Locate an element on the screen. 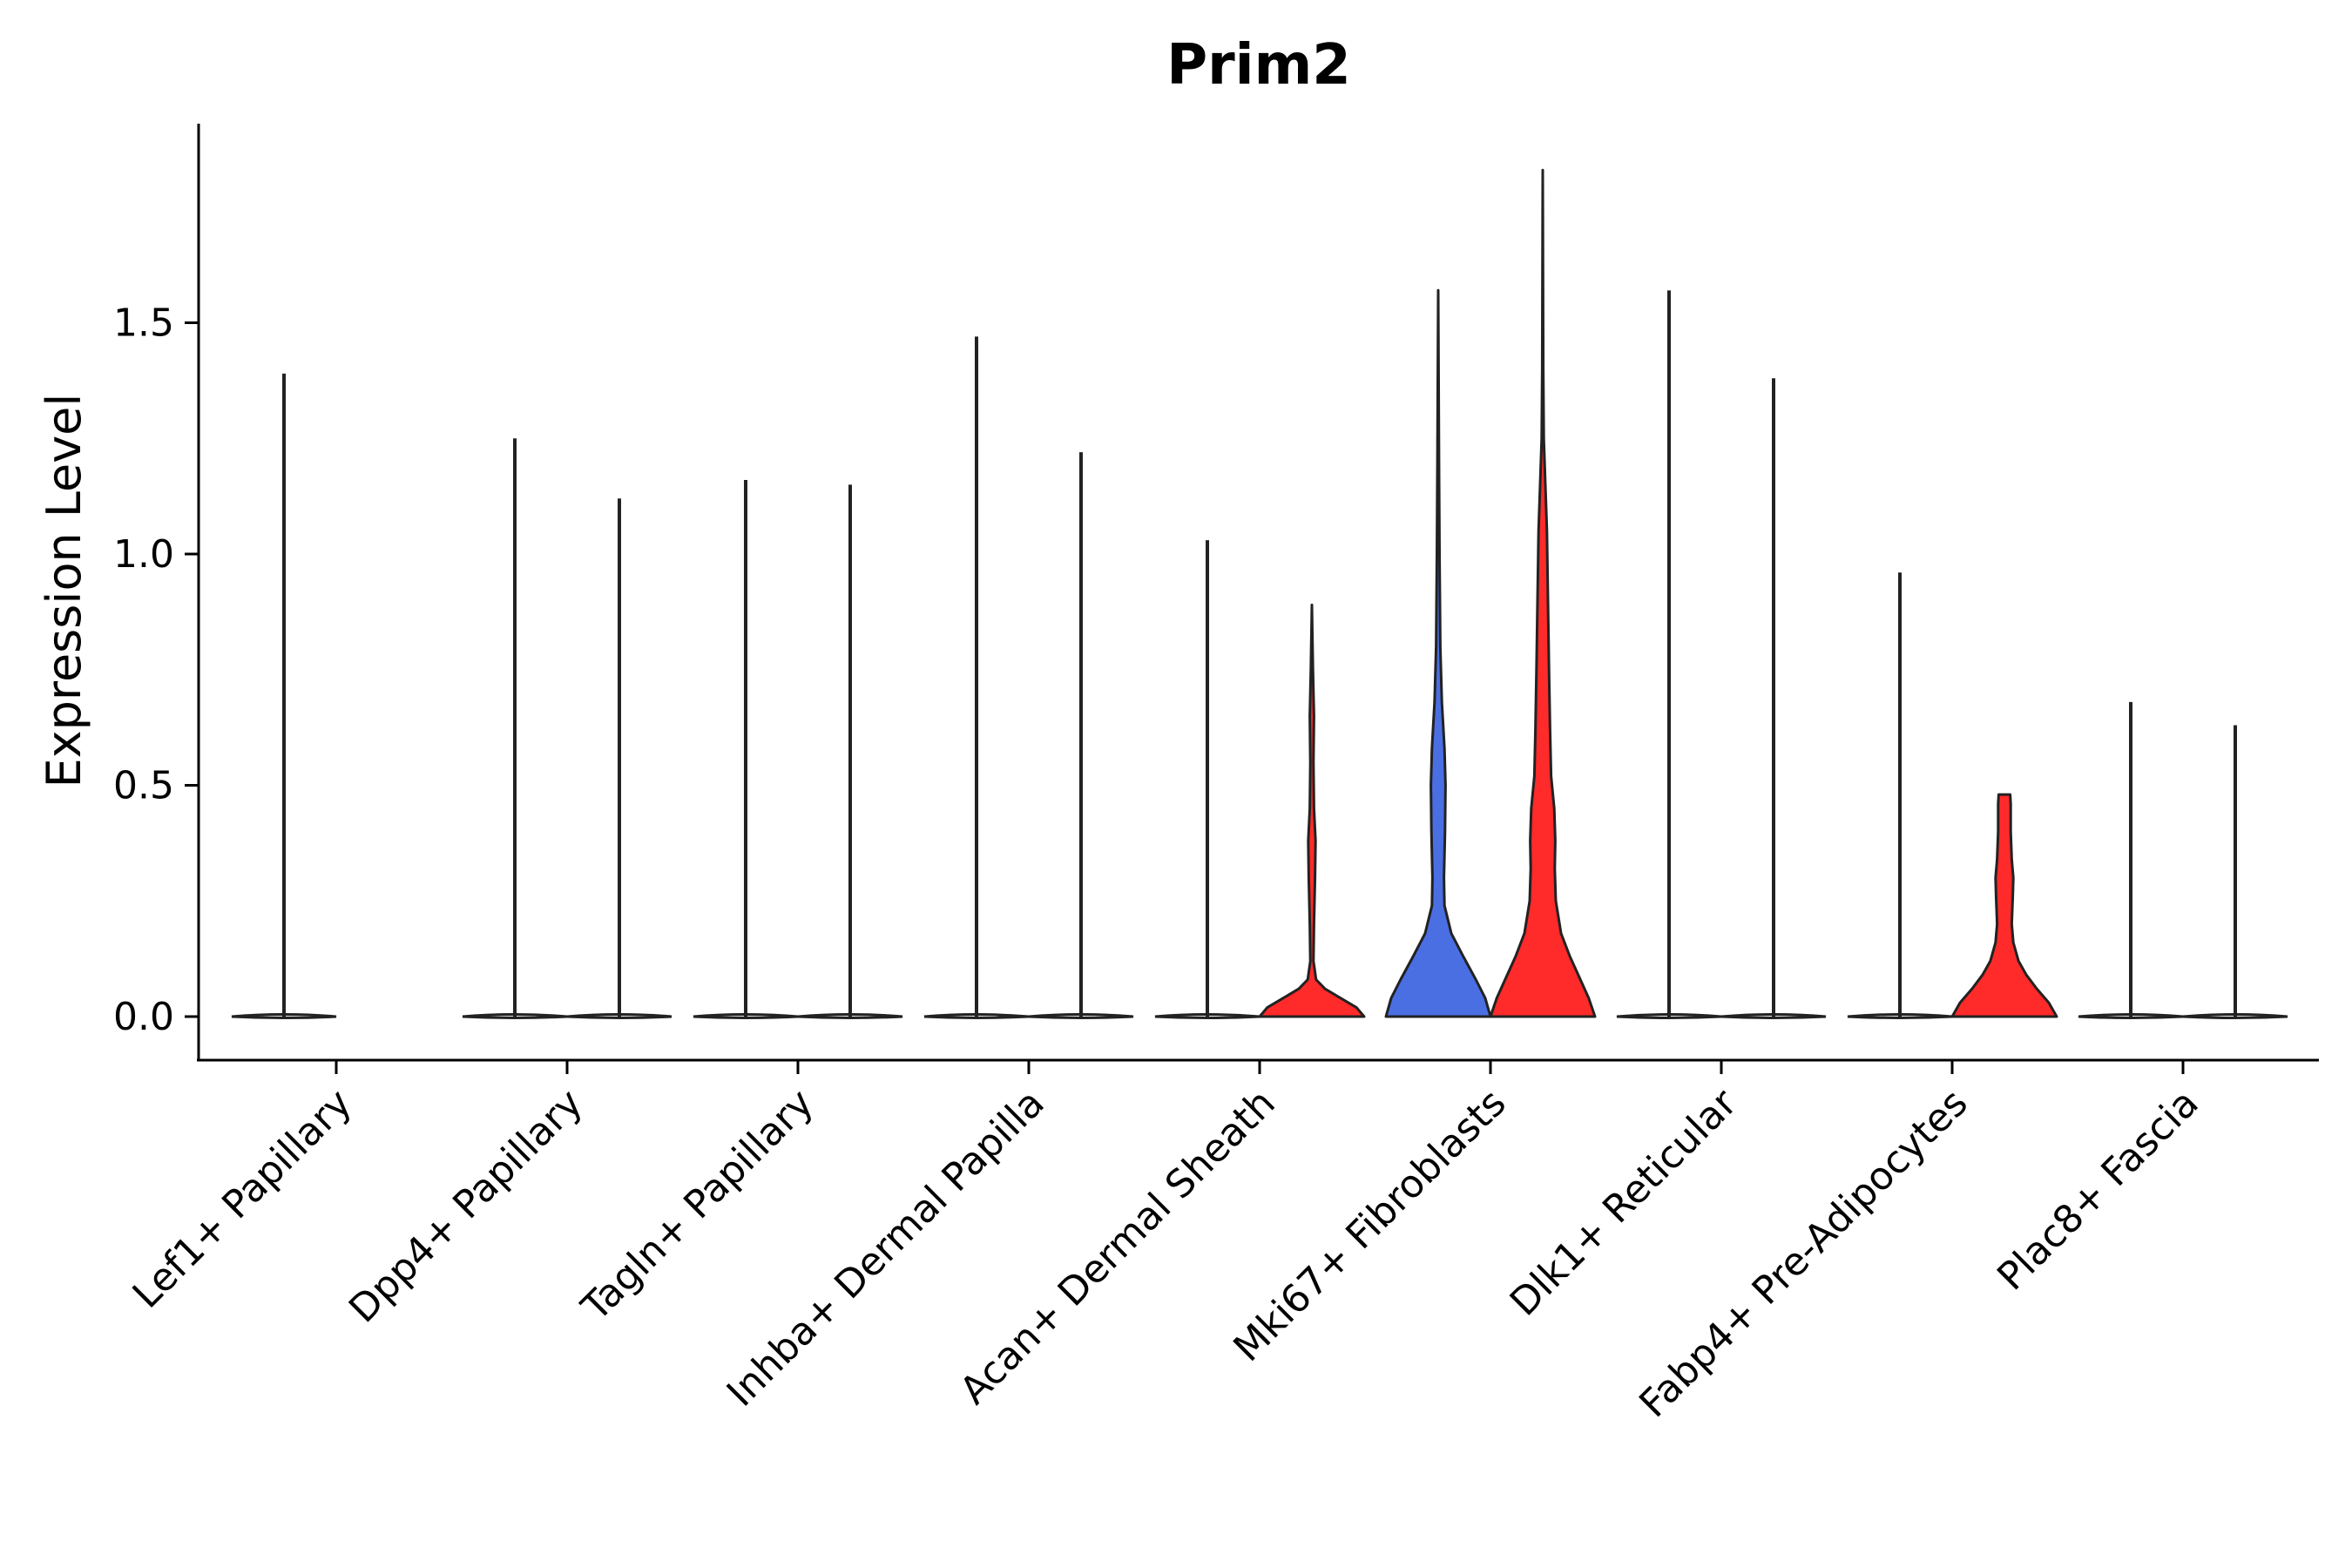 Image resolution: width=2352 pixels, height=1568 pixels. y-tick-label: 1.5 is located at coordinates (143, 324).